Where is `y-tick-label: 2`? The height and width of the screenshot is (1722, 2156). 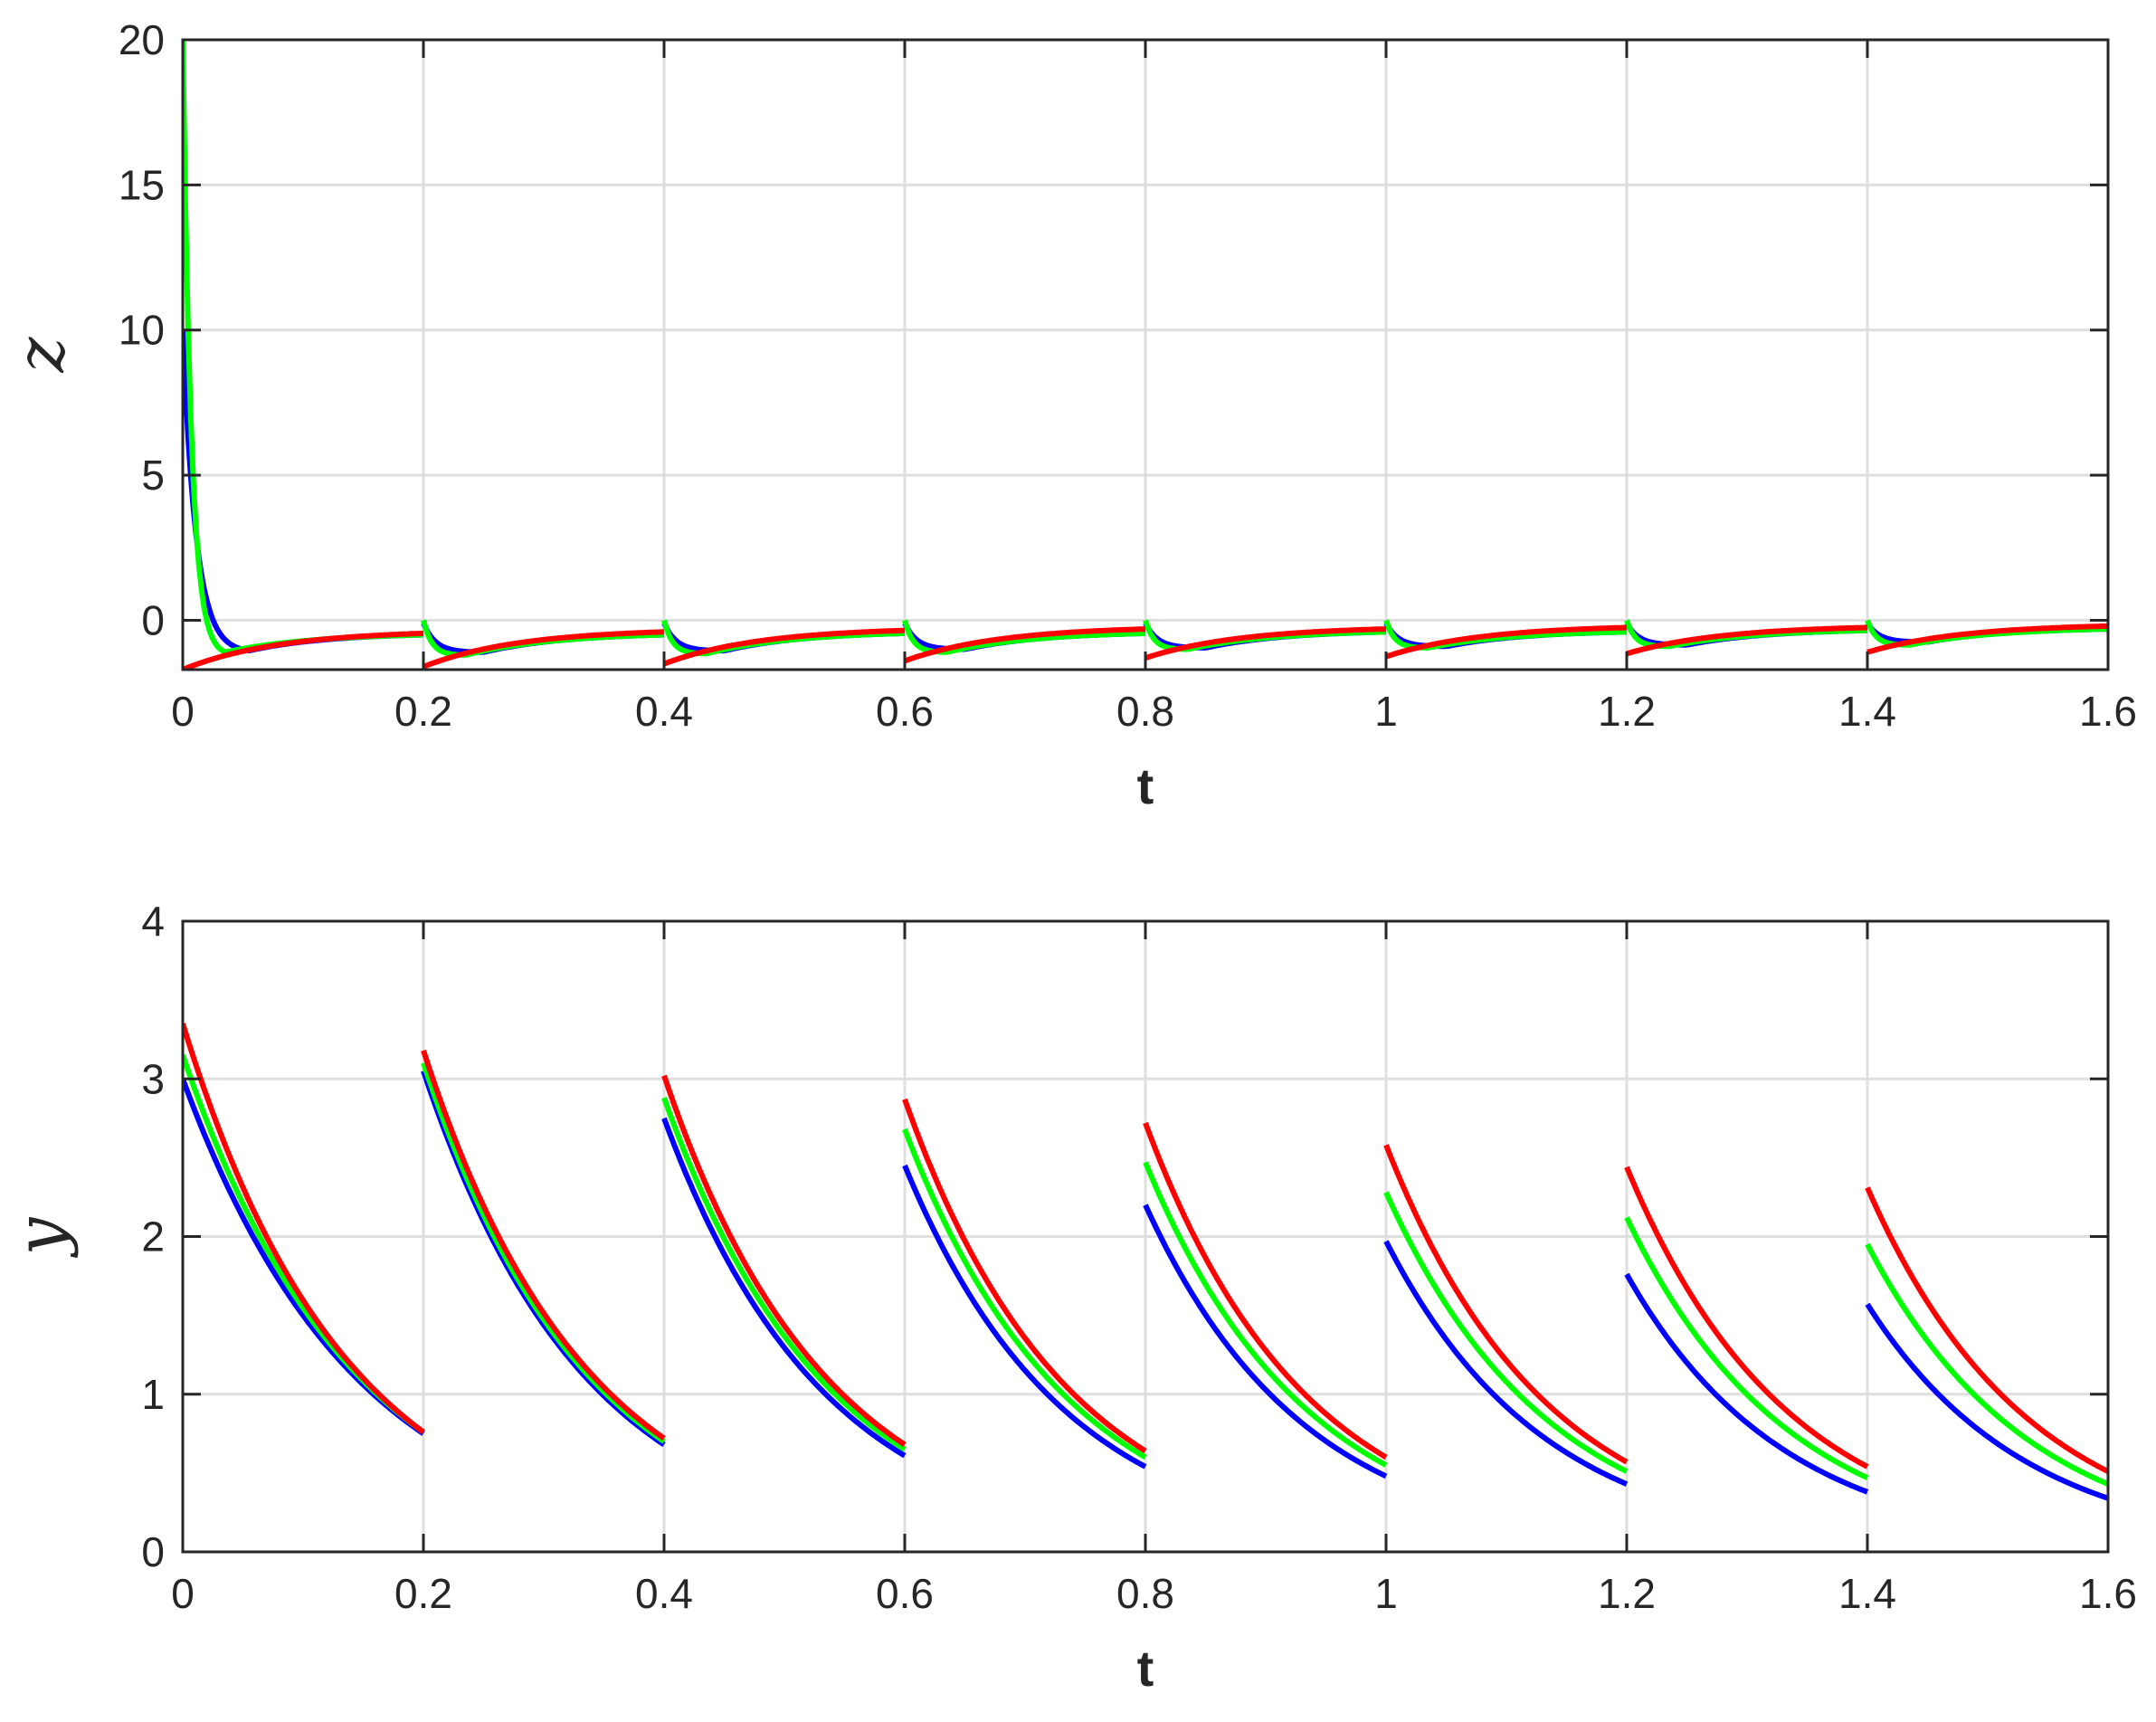
y-tick-label: 2 is located at coordinates (153, 1237).